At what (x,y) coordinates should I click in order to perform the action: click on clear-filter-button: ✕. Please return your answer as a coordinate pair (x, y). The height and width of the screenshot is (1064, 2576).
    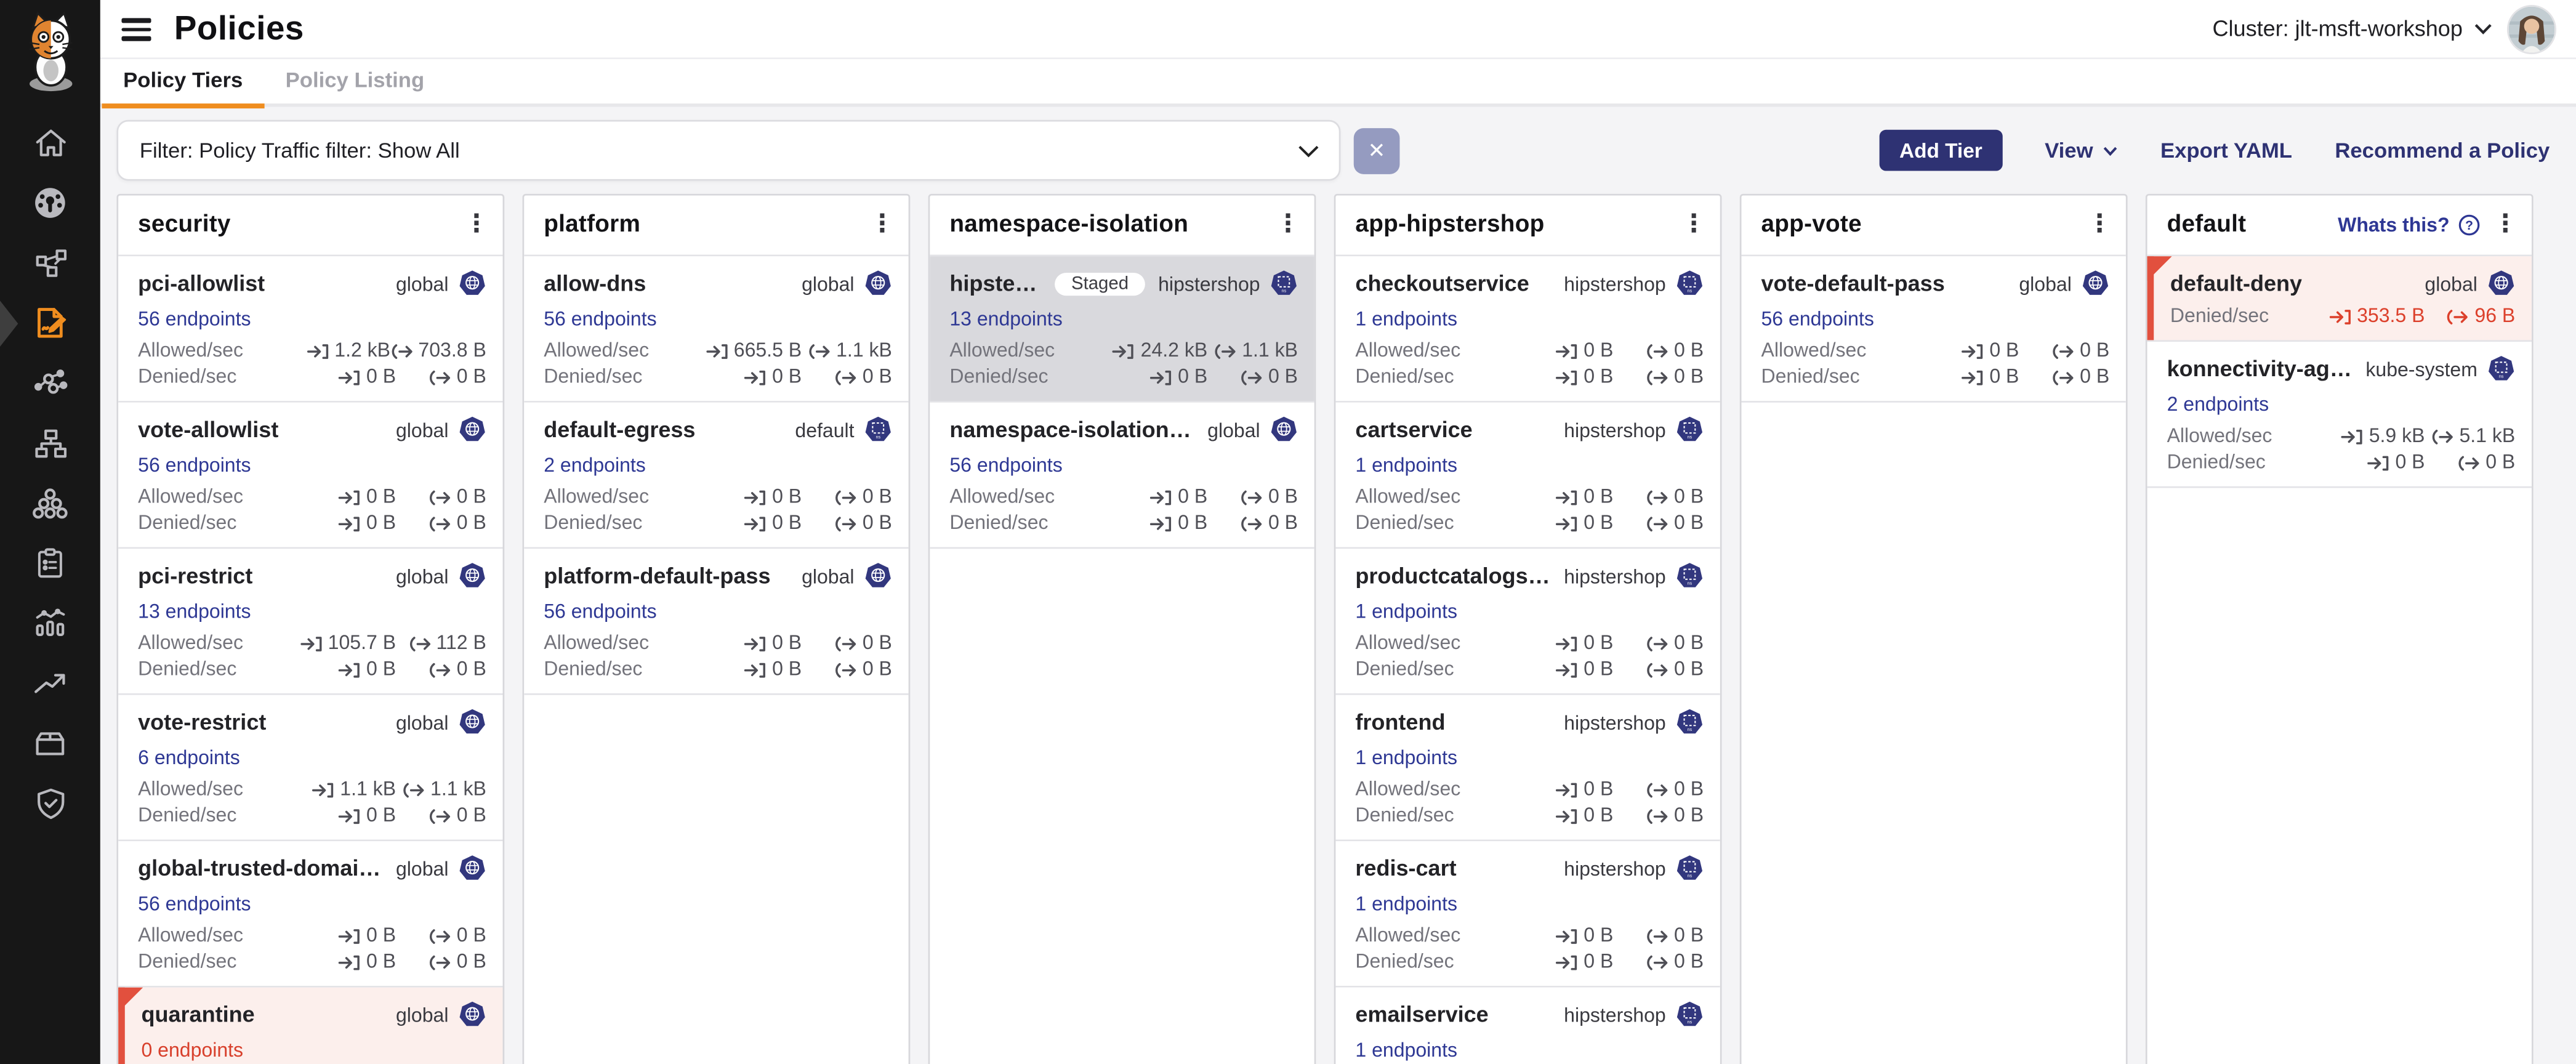
    Looking at the image, I should click on (1376, 150).